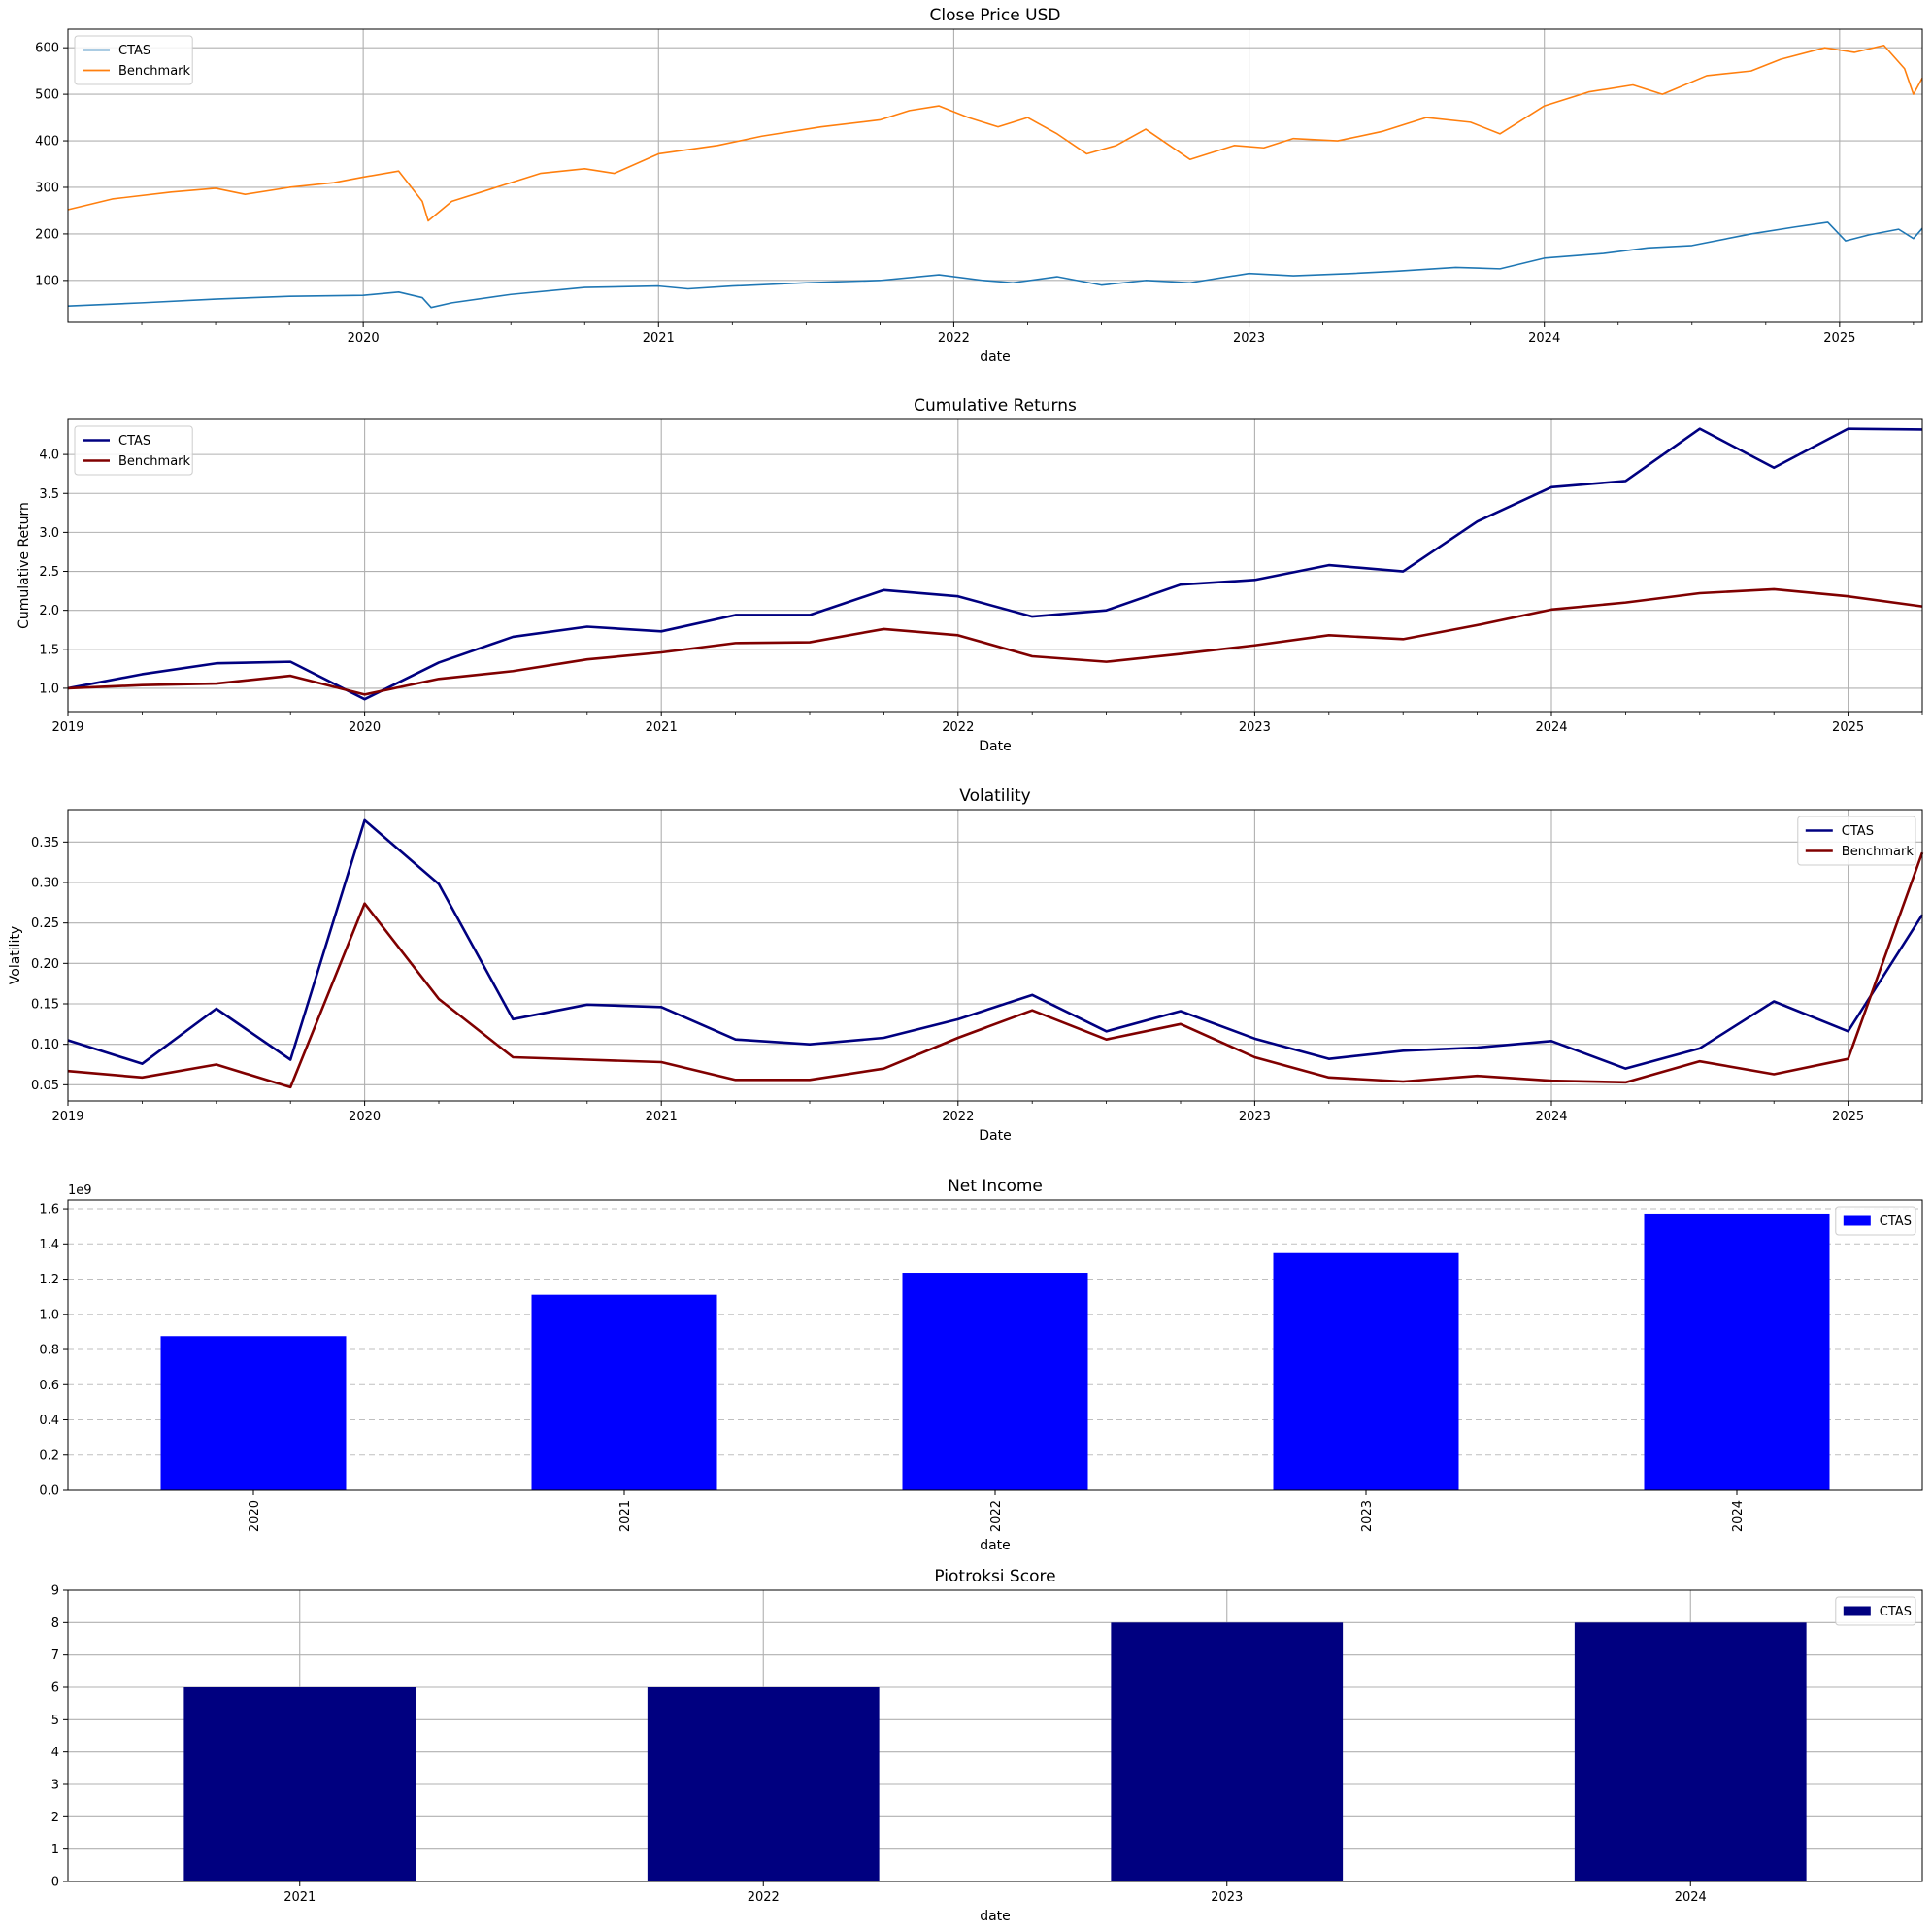  Describe the element at coordinates (55, 1656) in the screenshot. I see `y-tick-label: 7` at that location.